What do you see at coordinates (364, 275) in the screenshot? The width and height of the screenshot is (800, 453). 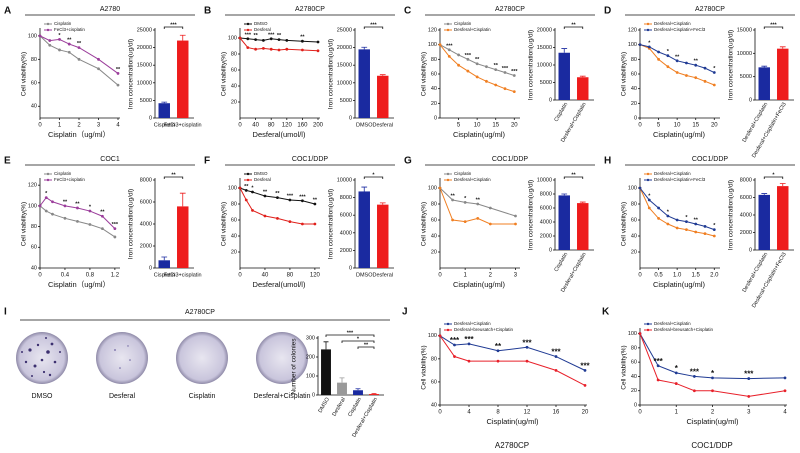 I see `x-tick-label: DMSO` at bounding box center [364, 275].